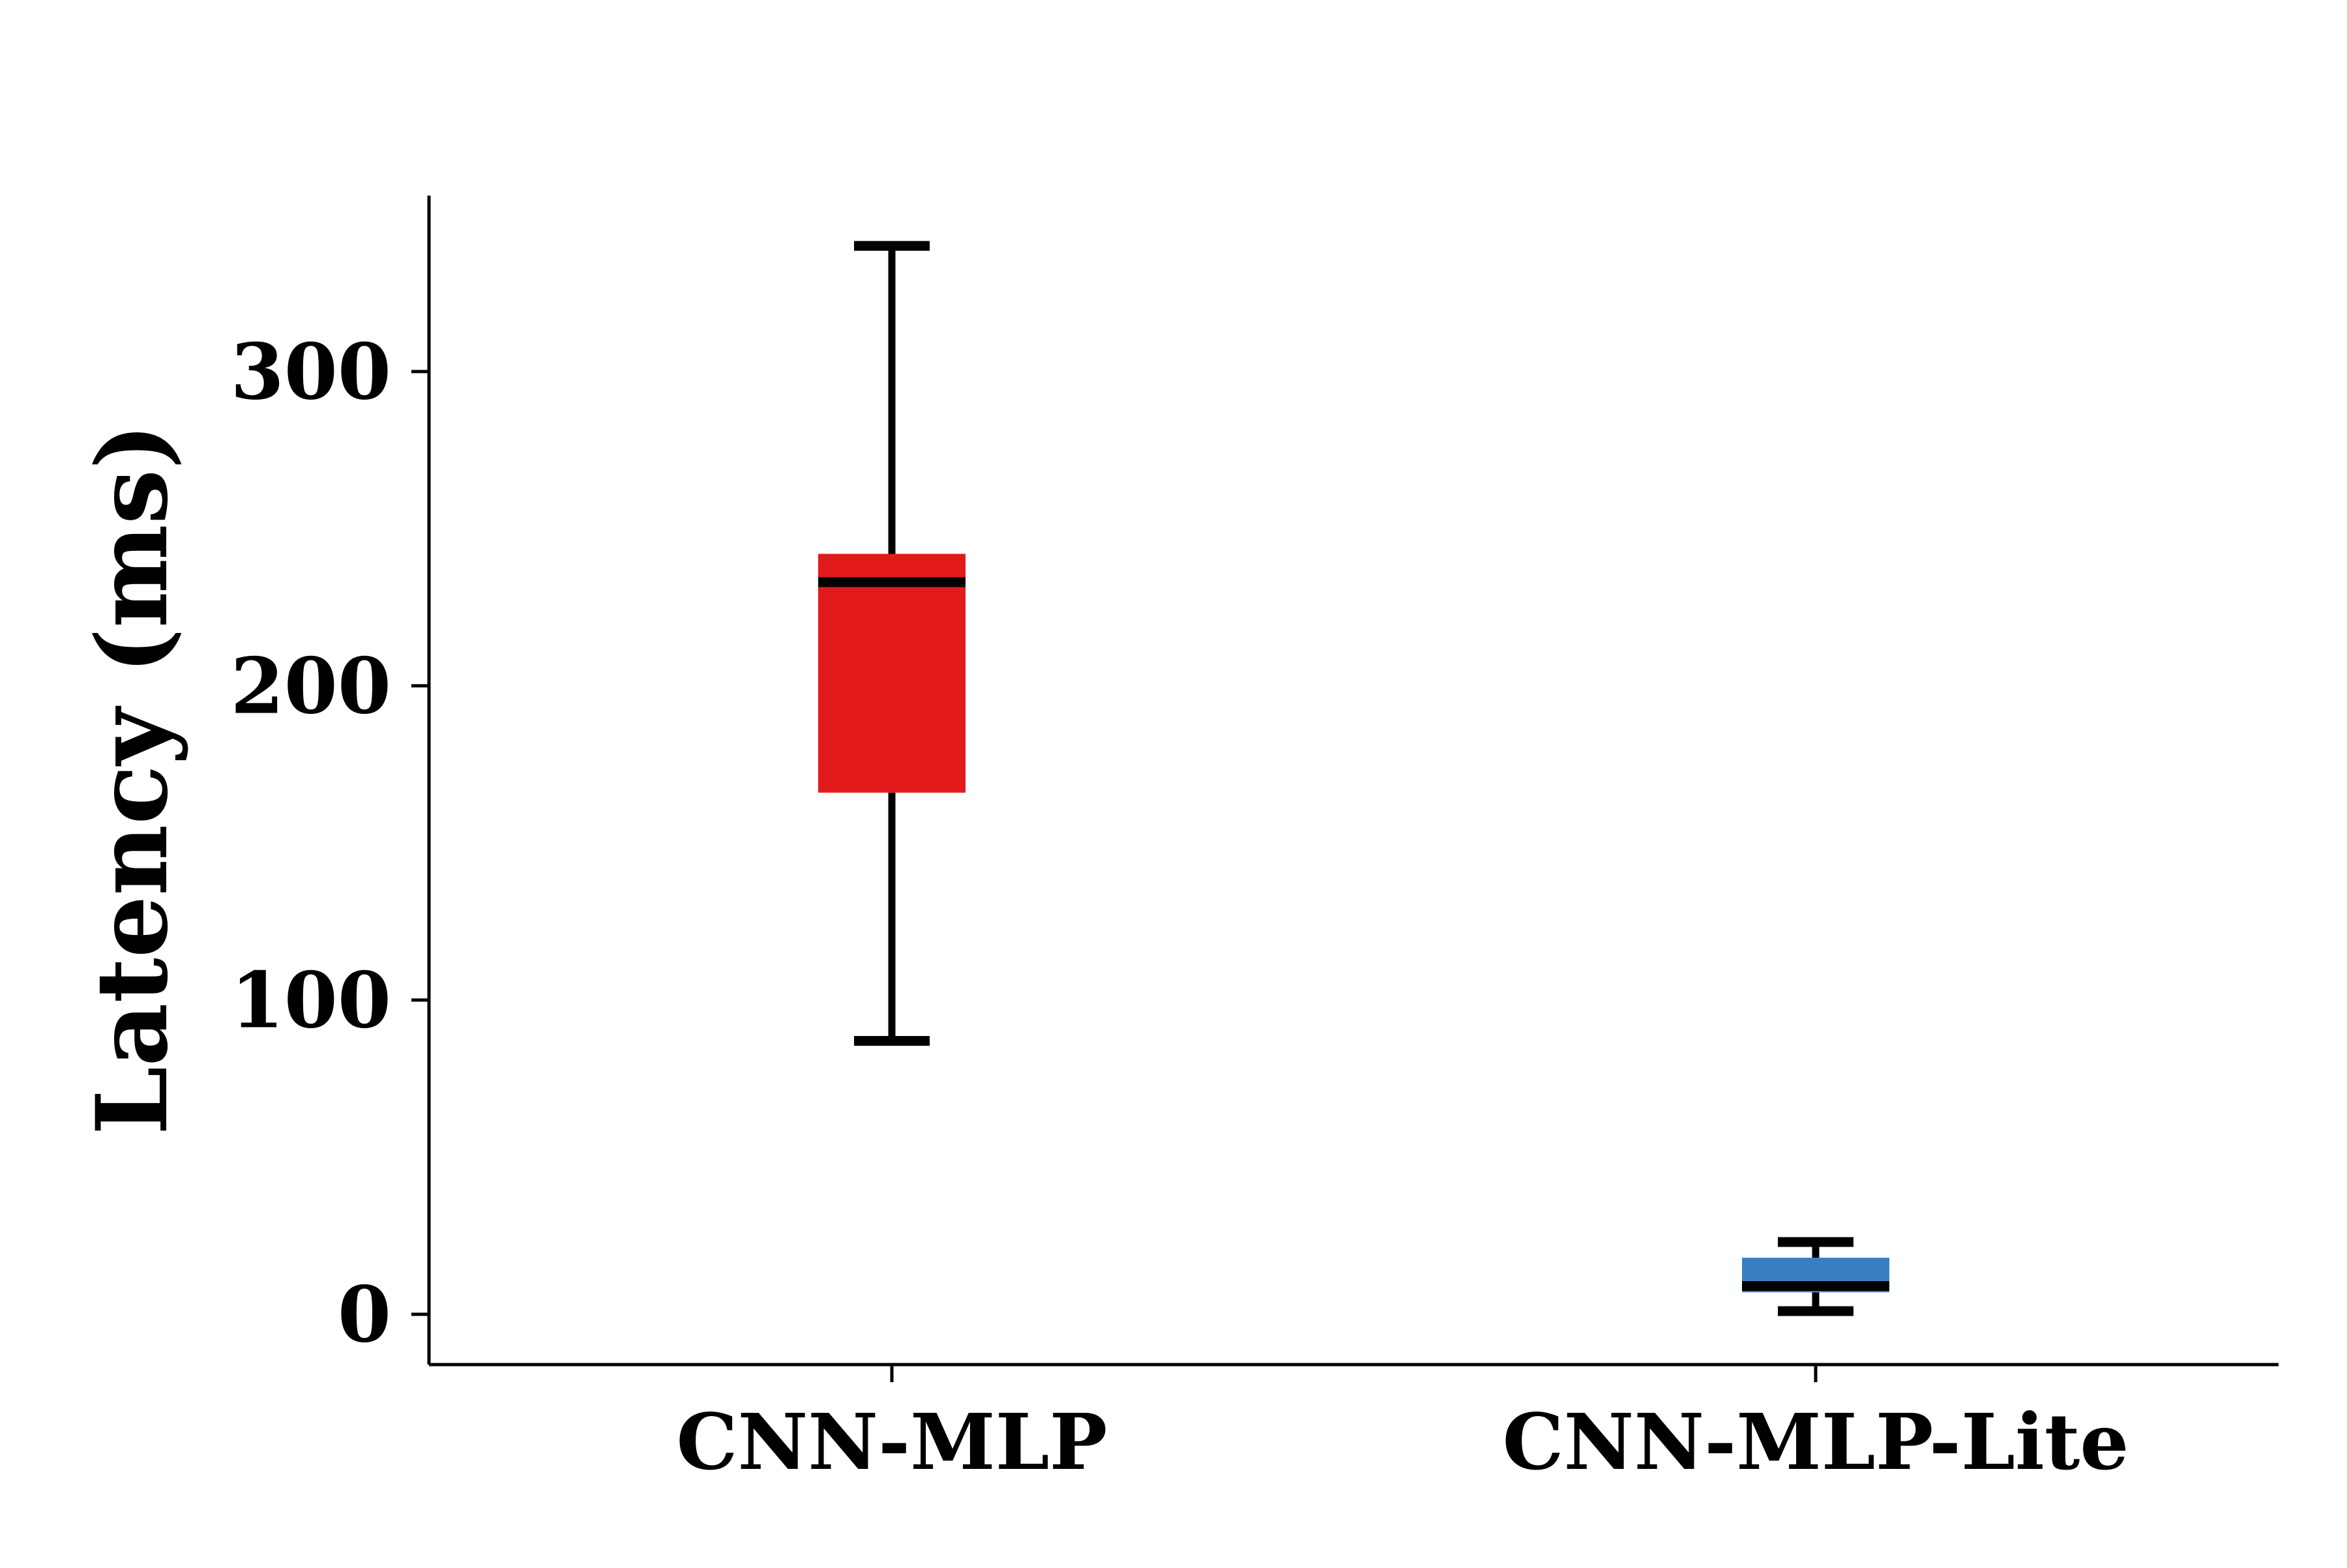 This screenshot has width=2347, height=1568. Describe the element at coordinates (893, 1442) in the screenshot. I see `x-tick-label: CNN-MLP` at that location.